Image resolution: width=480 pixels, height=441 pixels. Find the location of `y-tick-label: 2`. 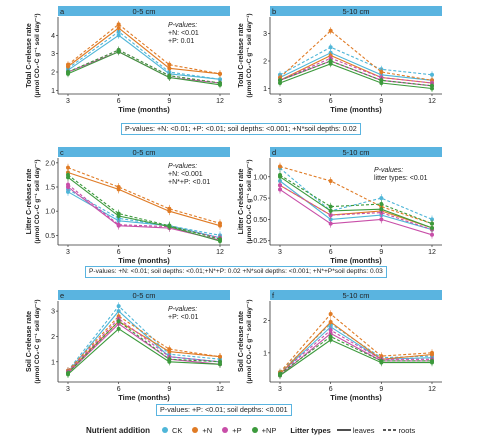

y-tick-label: 2 is located at coordinates (265, 62).